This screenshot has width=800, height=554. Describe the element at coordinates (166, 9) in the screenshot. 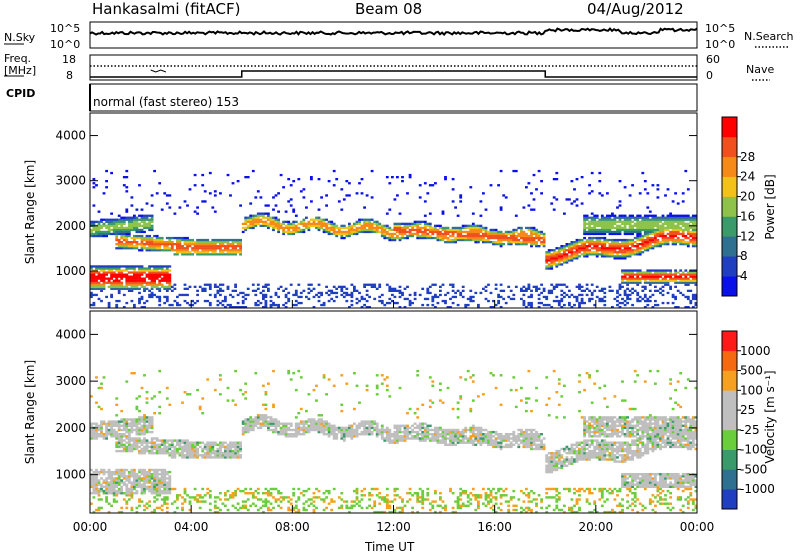

I see `station-title: Hankasalmi (fitACF)` at that location.